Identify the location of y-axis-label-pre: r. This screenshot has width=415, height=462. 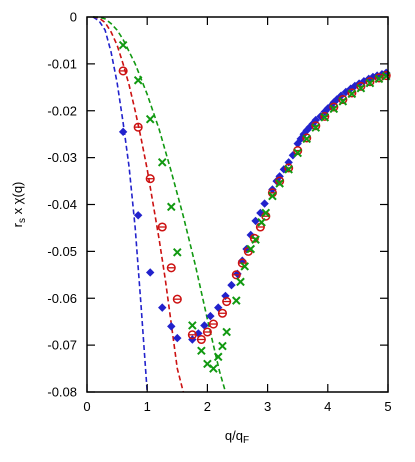
(17, 224).